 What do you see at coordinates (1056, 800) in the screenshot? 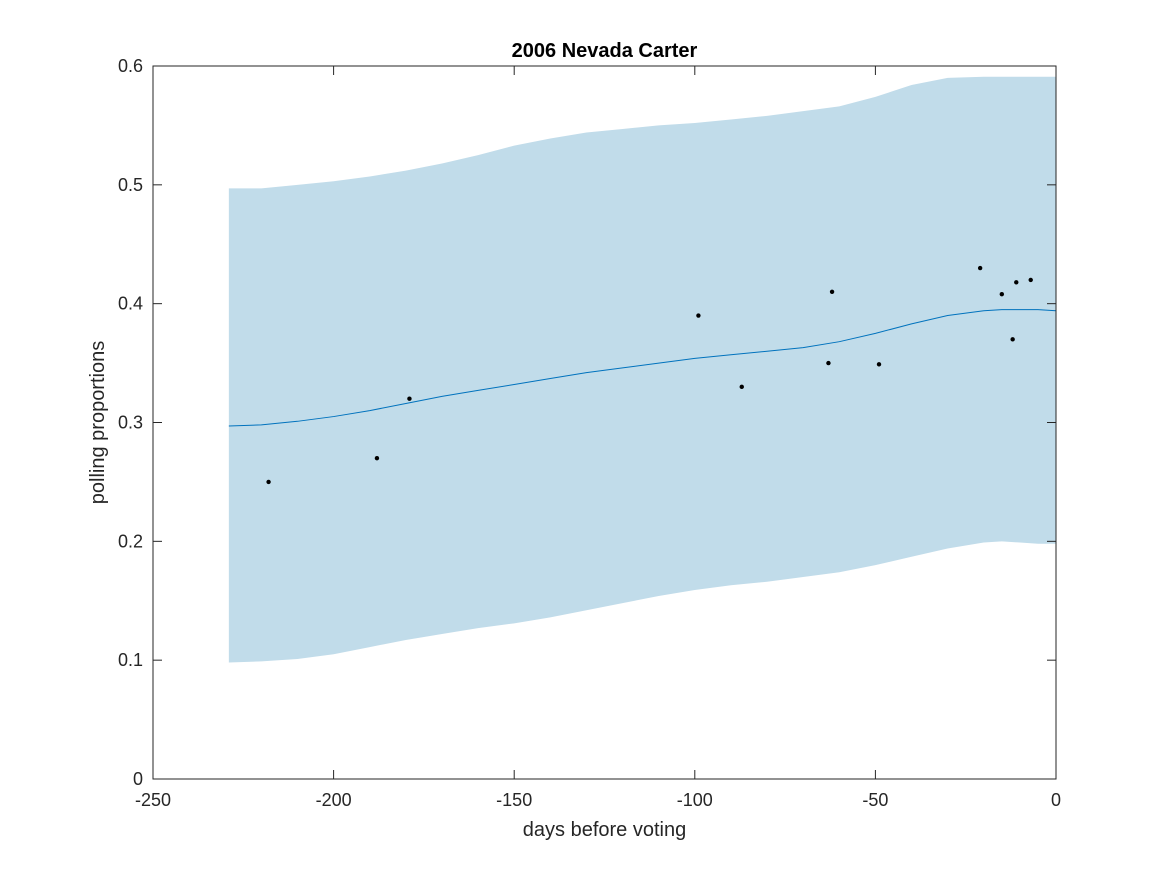
I see `x-tick-label: 0` at bounding box center [1056, 800].